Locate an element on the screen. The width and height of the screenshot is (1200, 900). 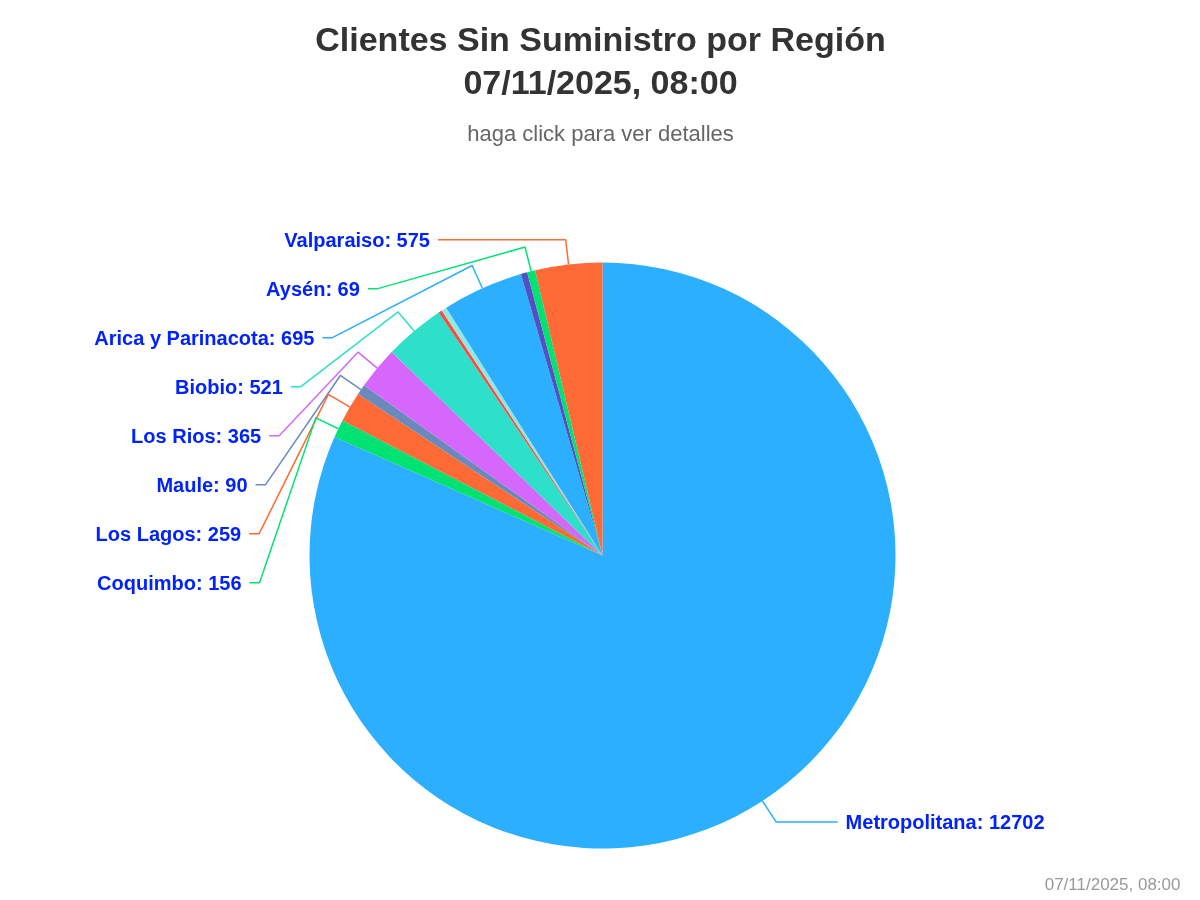
slice-label: Coquimbo: 156 is located at coordinates (169, 582).